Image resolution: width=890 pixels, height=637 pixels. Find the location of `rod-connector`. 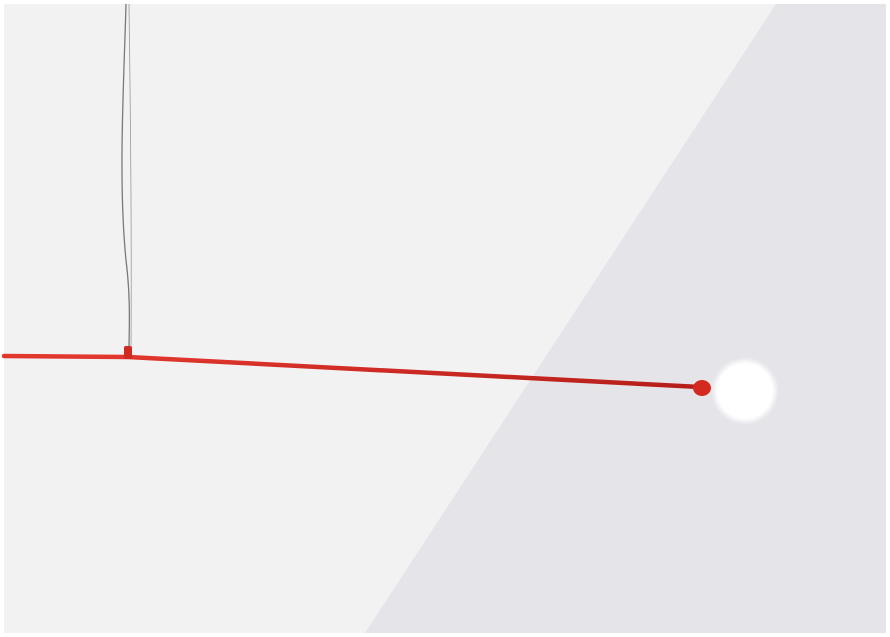

rod-connector is located at coordinates (128, 352).